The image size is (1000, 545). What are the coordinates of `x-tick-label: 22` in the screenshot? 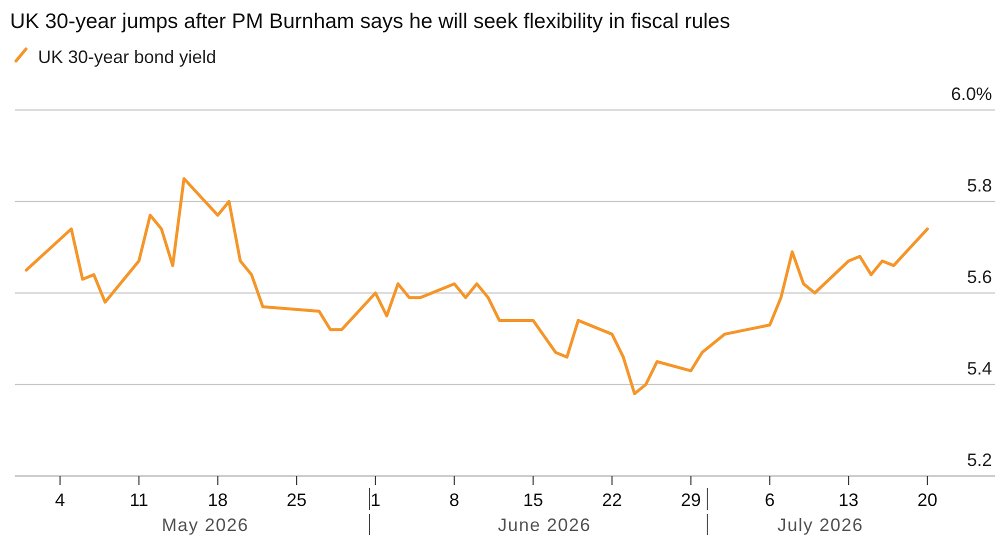 It's located at (612, 500).